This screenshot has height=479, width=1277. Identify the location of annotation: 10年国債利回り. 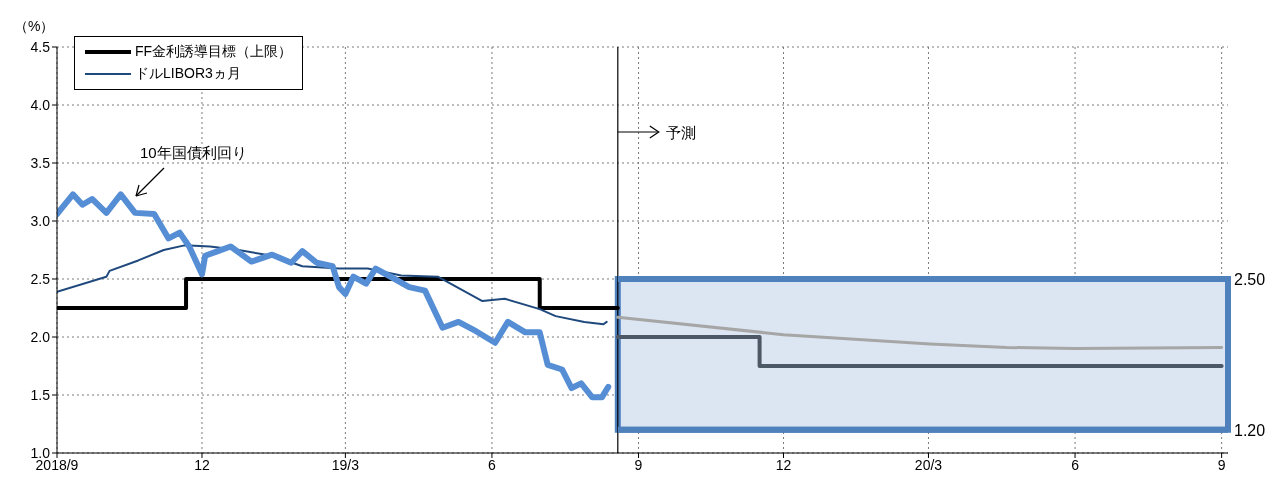
(193, 152).